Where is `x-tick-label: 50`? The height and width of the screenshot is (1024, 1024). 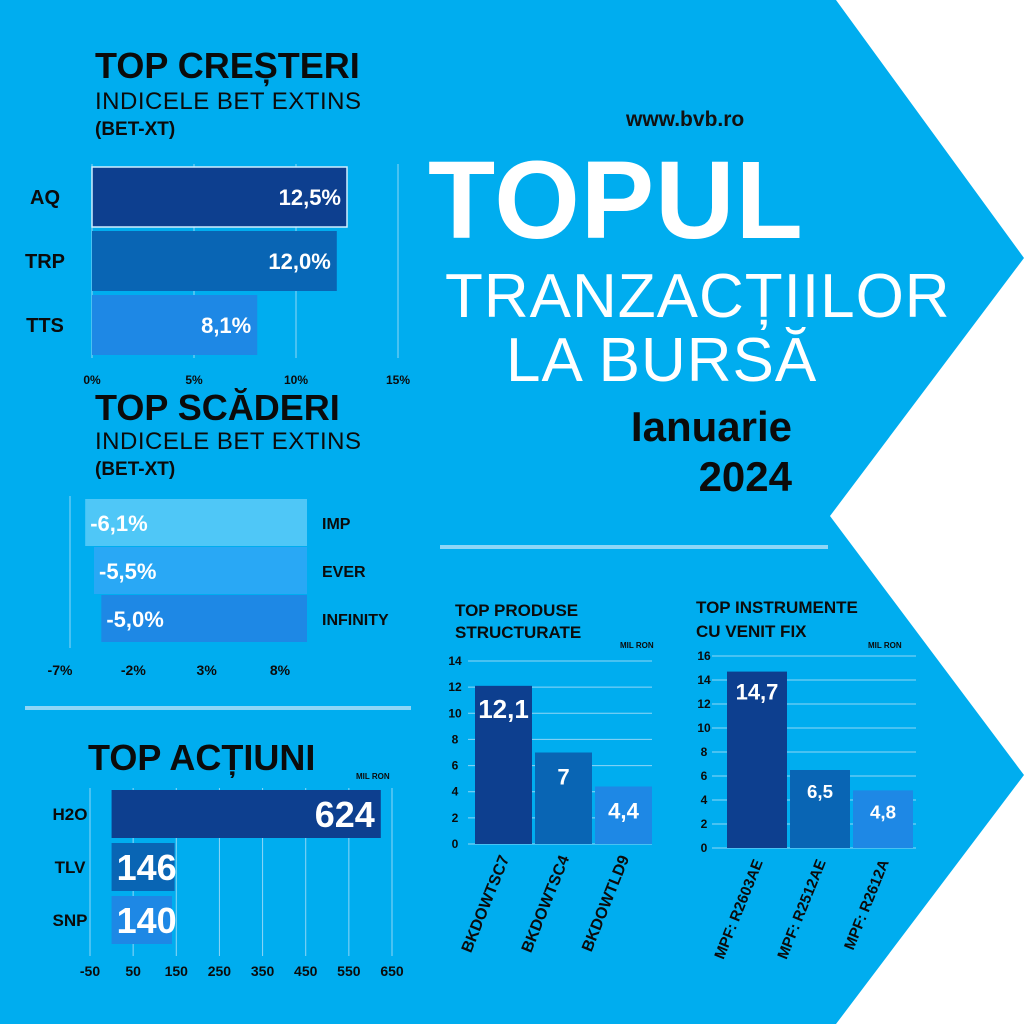 x-tick-label: 50 is located at coordinates (133, 971).